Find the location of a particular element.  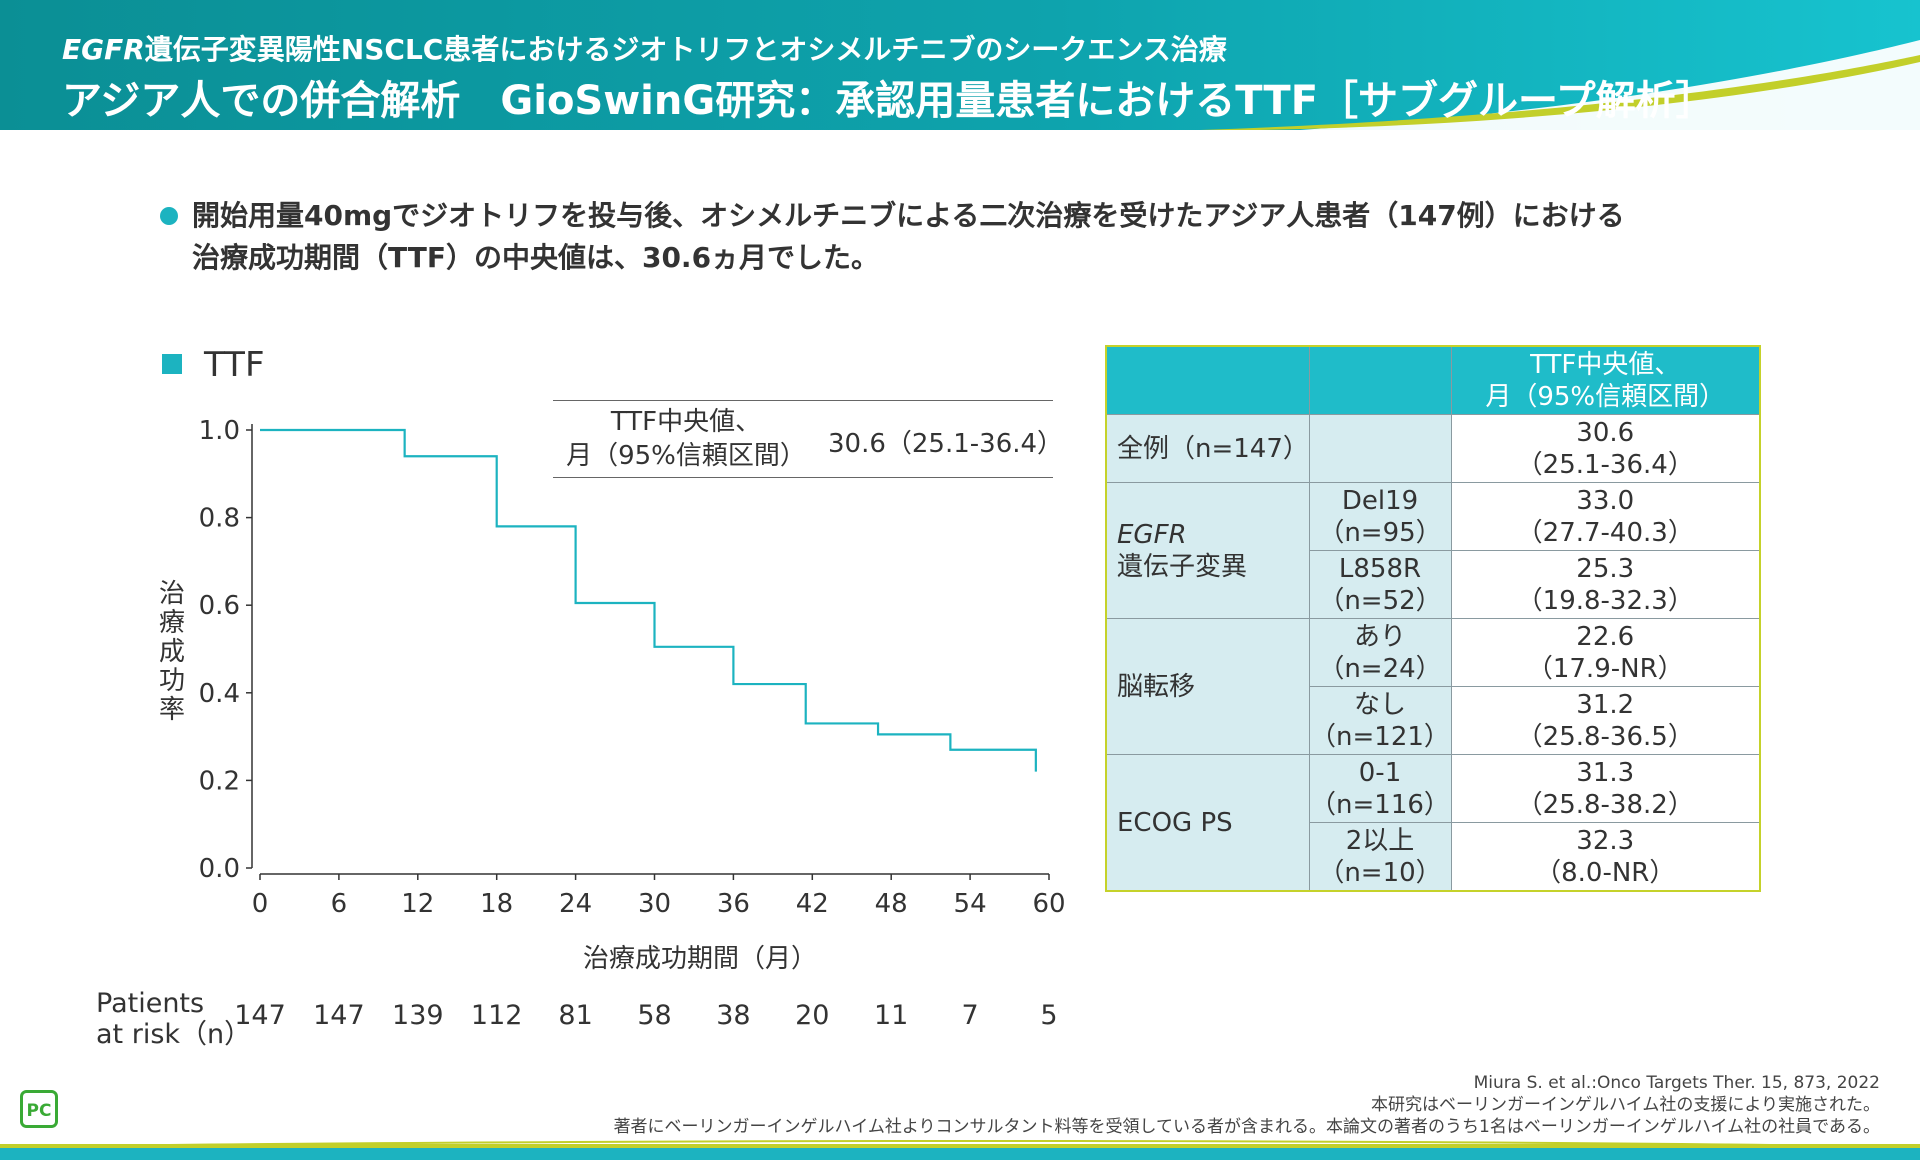

risk-count: 112 is located at coordinates (496, 1015).